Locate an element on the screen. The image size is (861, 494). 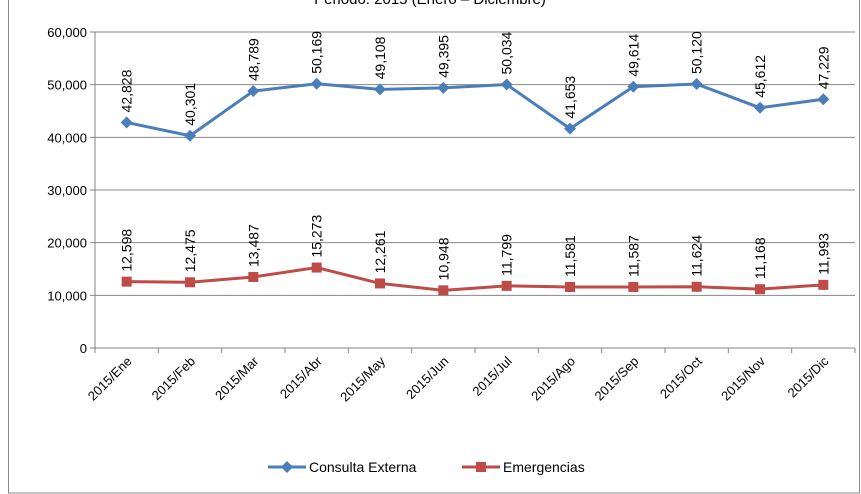
data-label: 15,273 is located at coordinates (317, 236).